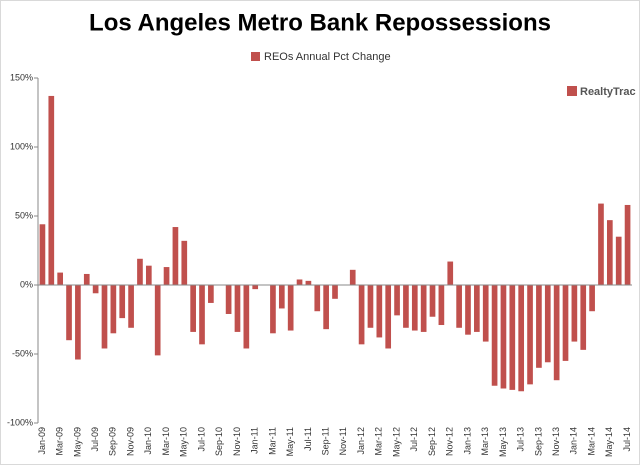 The image size is (640, 465). Describe the element at coordinates (166, 441) in the screenshot. I see `x-tick-label: Mar-10` at that location.